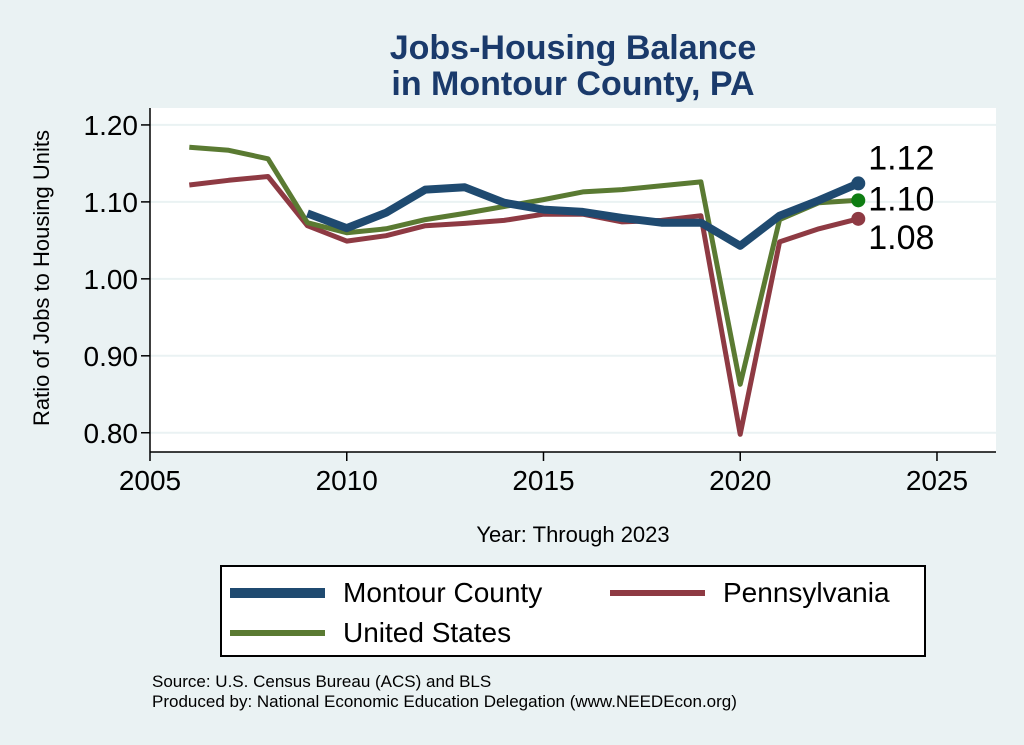  Describe the element at coordinates (427, 632) in the screenshot. I see `legend-label-us: United States` at that location.